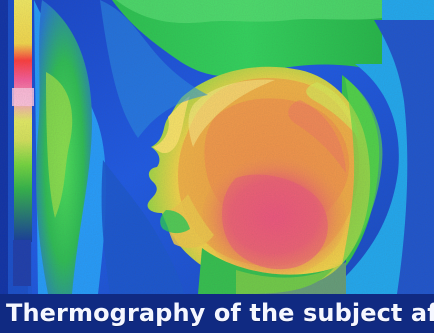 The width and height of the screenshot is (434, 333). I want to click on nose-and-brow-highlight, so click(171, 125).